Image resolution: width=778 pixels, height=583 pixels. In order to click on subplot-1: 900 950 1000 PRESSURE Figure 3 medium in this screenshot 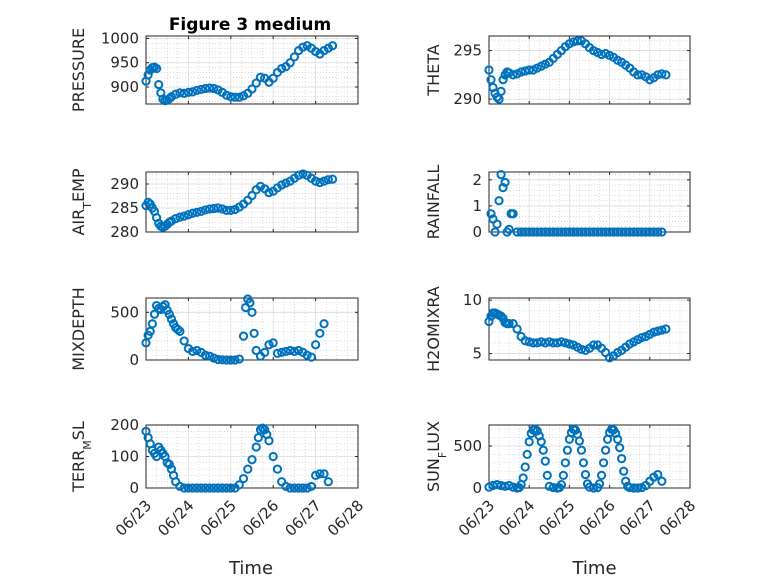, I will do `click(214, 63)`.